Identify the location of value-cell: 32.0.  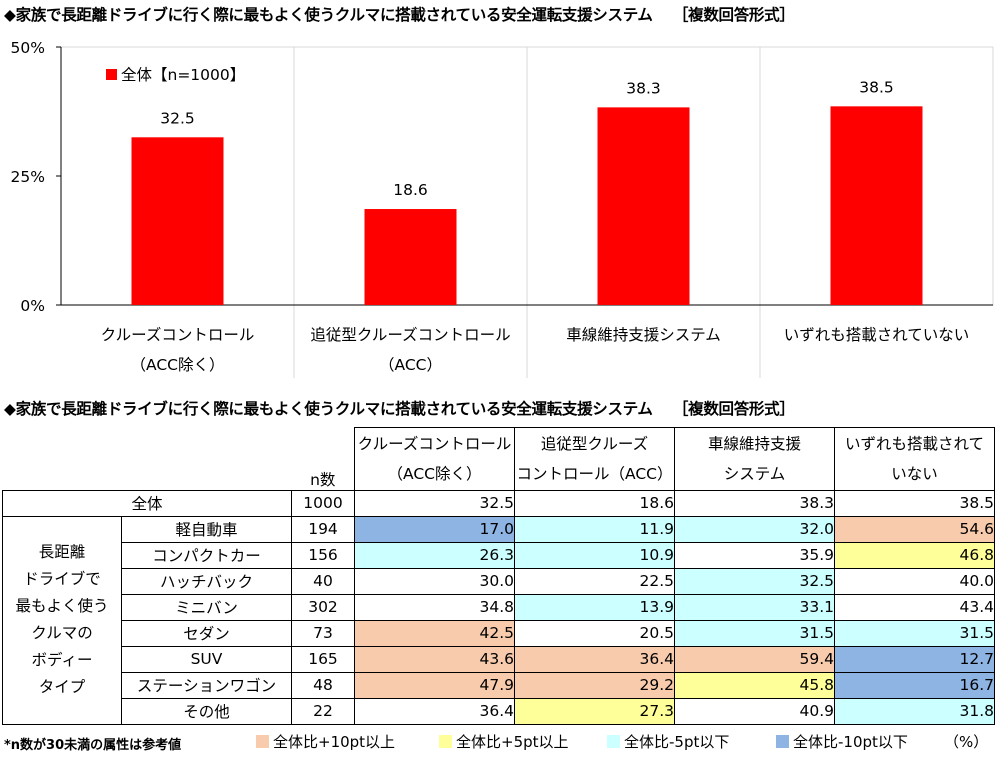
(754, 529).